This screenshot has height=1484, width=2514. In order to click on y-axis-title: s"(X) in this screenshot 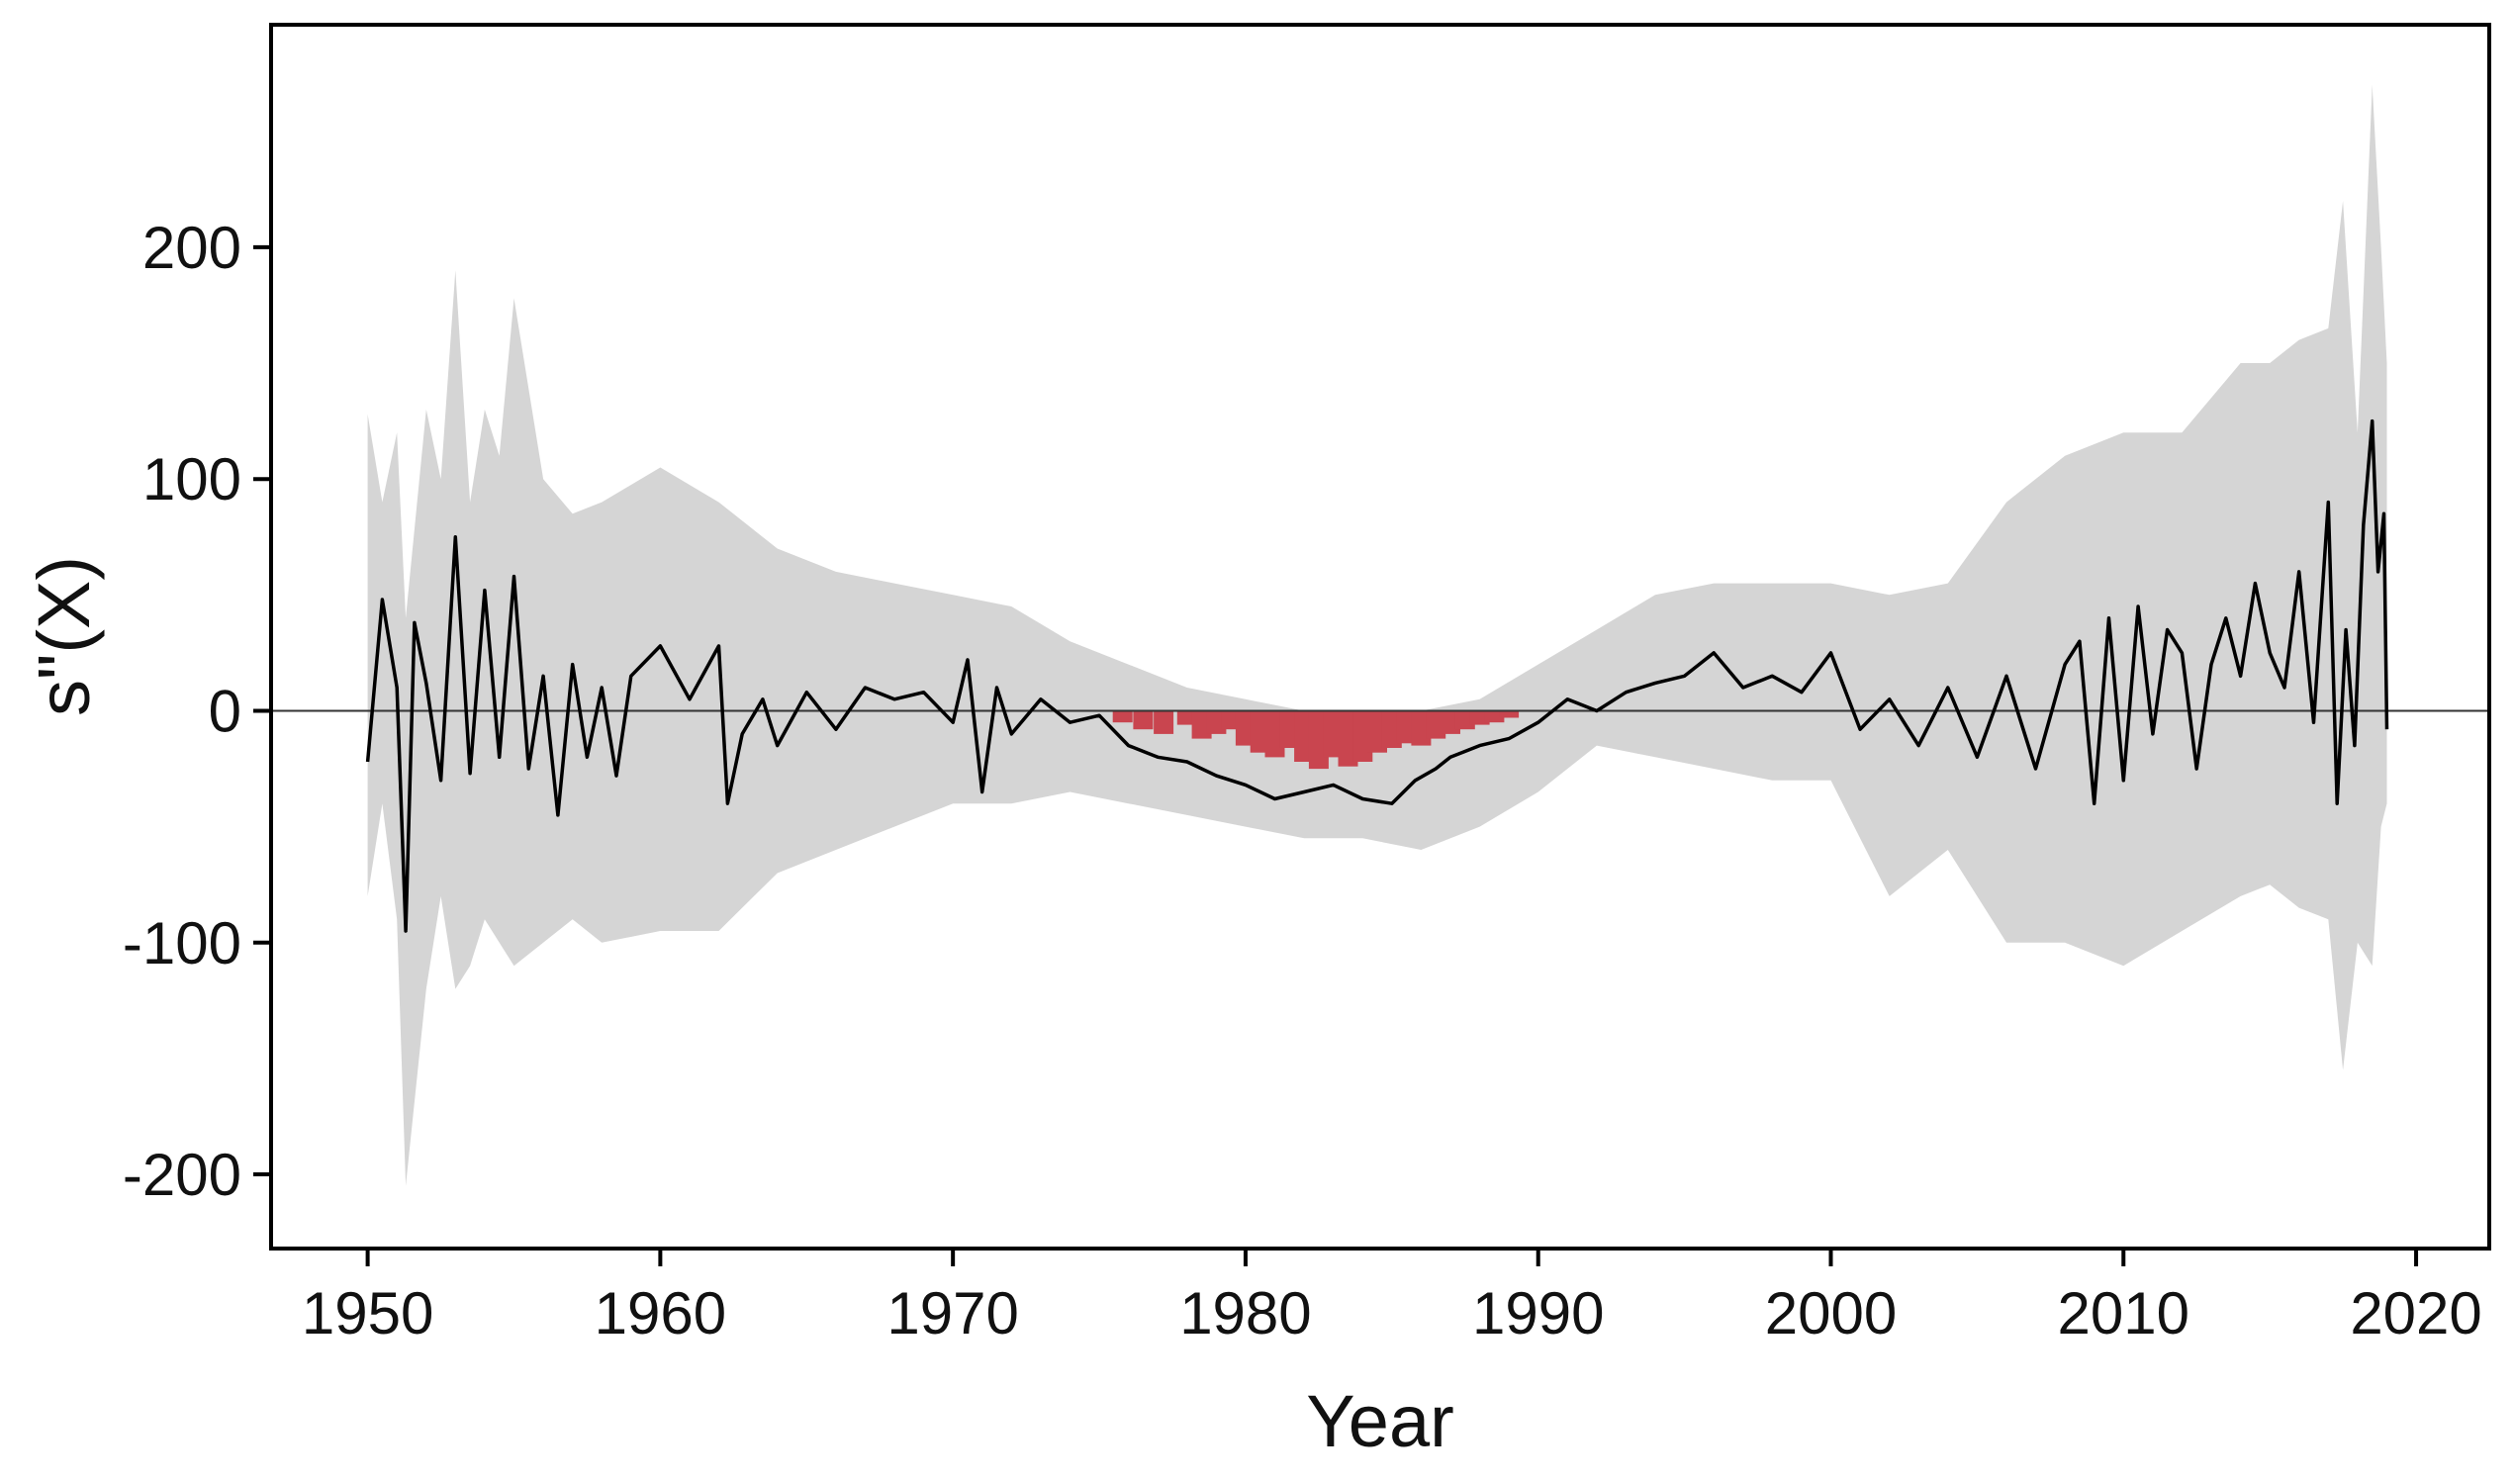, I will do `click(64, 636)`.